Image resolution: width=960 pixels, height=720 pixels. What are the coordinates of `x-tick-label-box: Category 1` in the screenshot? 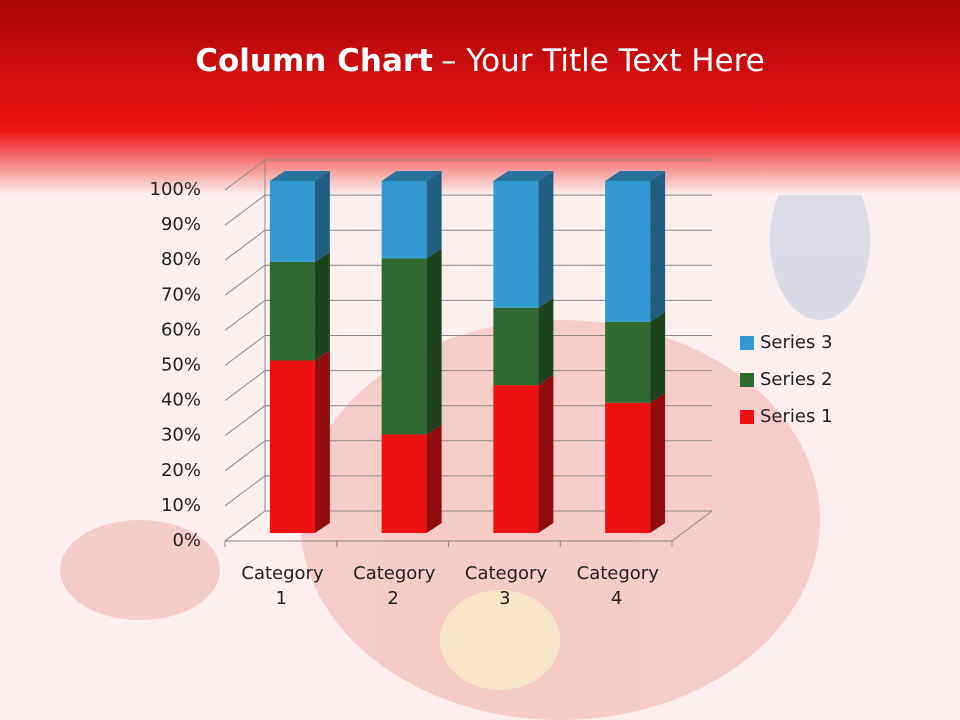 It's located at (282, 586).